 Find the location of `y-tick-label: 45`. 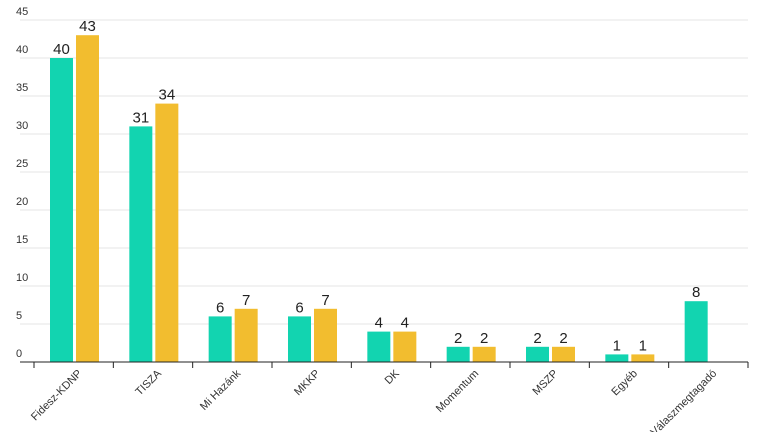

y-tick-label: 45 is located at coordinates (22, 12).